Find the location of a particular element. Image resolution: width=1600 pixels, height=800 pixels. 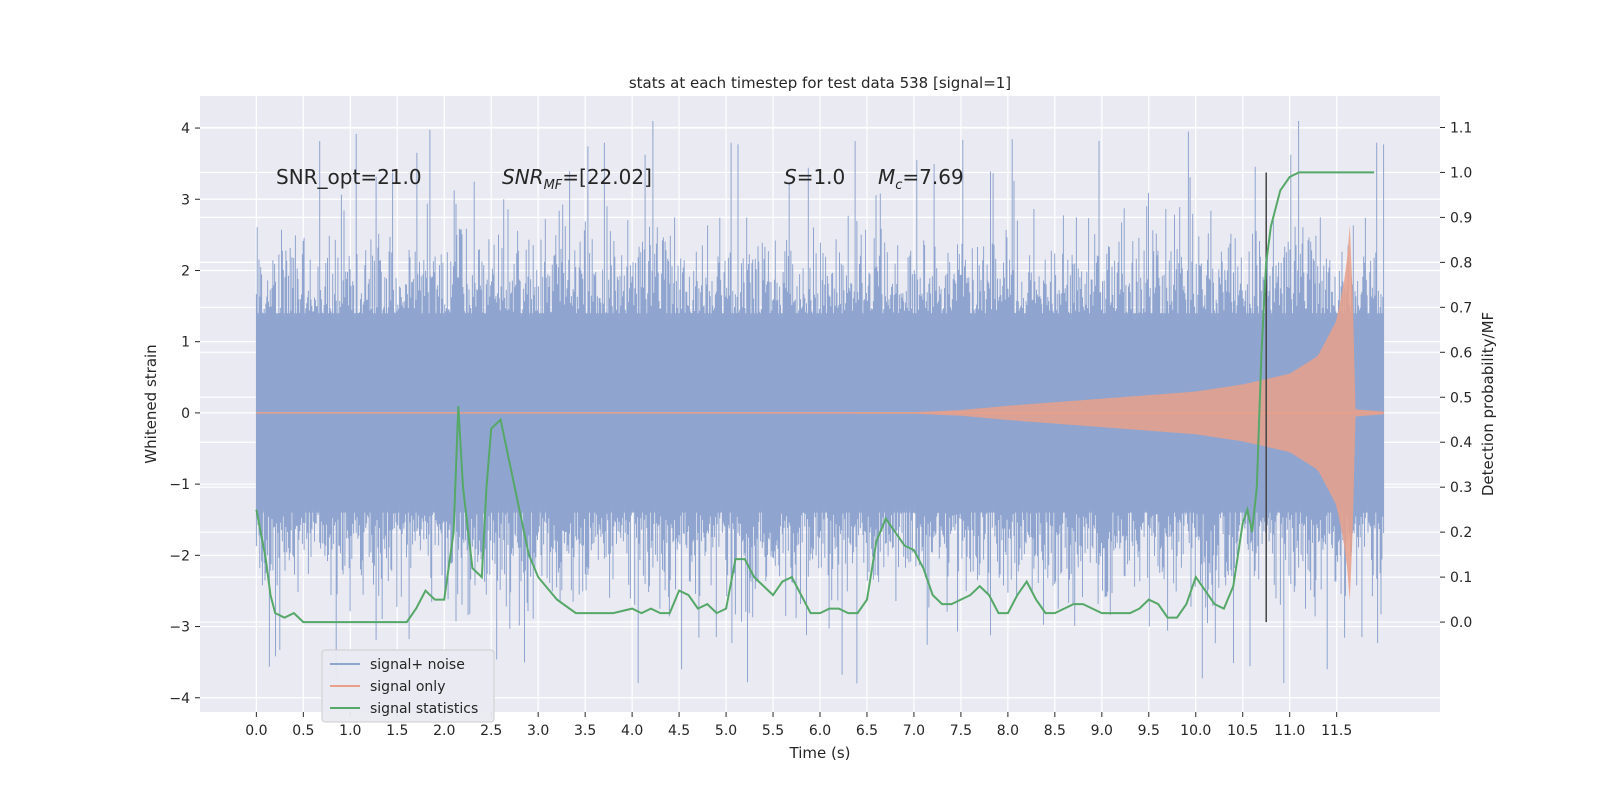

x-tick-label-0: 0.0 is located at coordinates (256, 731).